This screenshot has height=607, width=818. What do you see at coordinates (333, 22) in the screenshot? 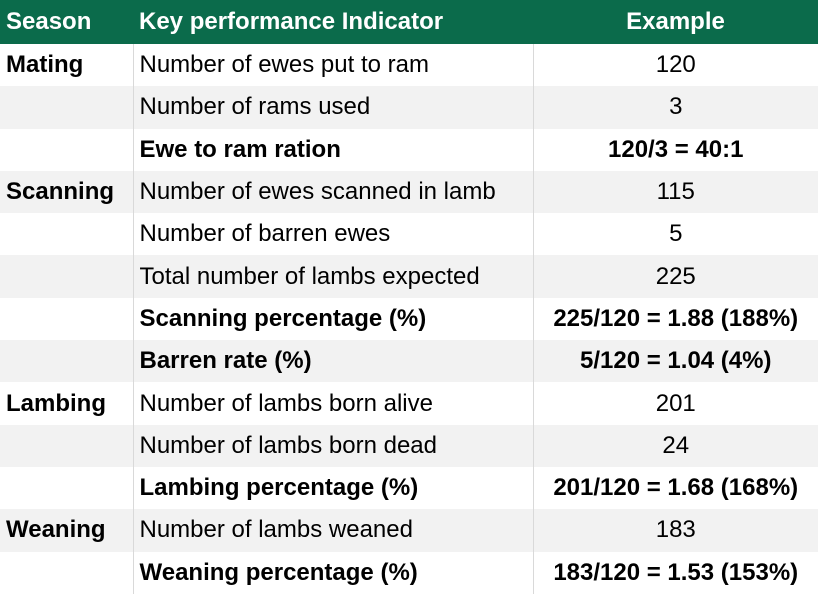
I see `header-cell: Key performance Indicator` at bounding box center [333, 22].